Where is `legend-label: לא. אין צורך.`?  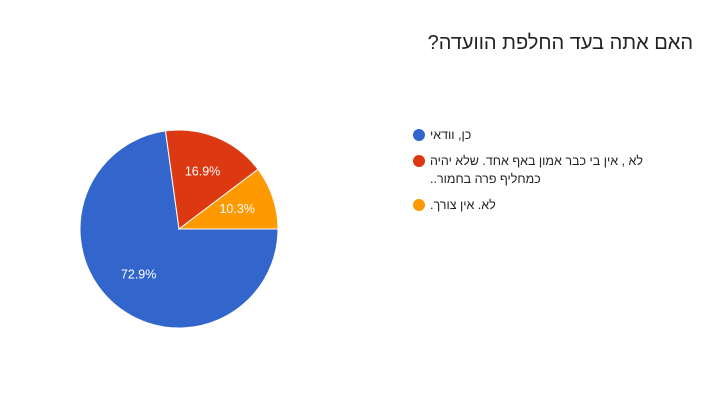
legend-label: לא. אין צורך. is located at coordinates (463, 205).